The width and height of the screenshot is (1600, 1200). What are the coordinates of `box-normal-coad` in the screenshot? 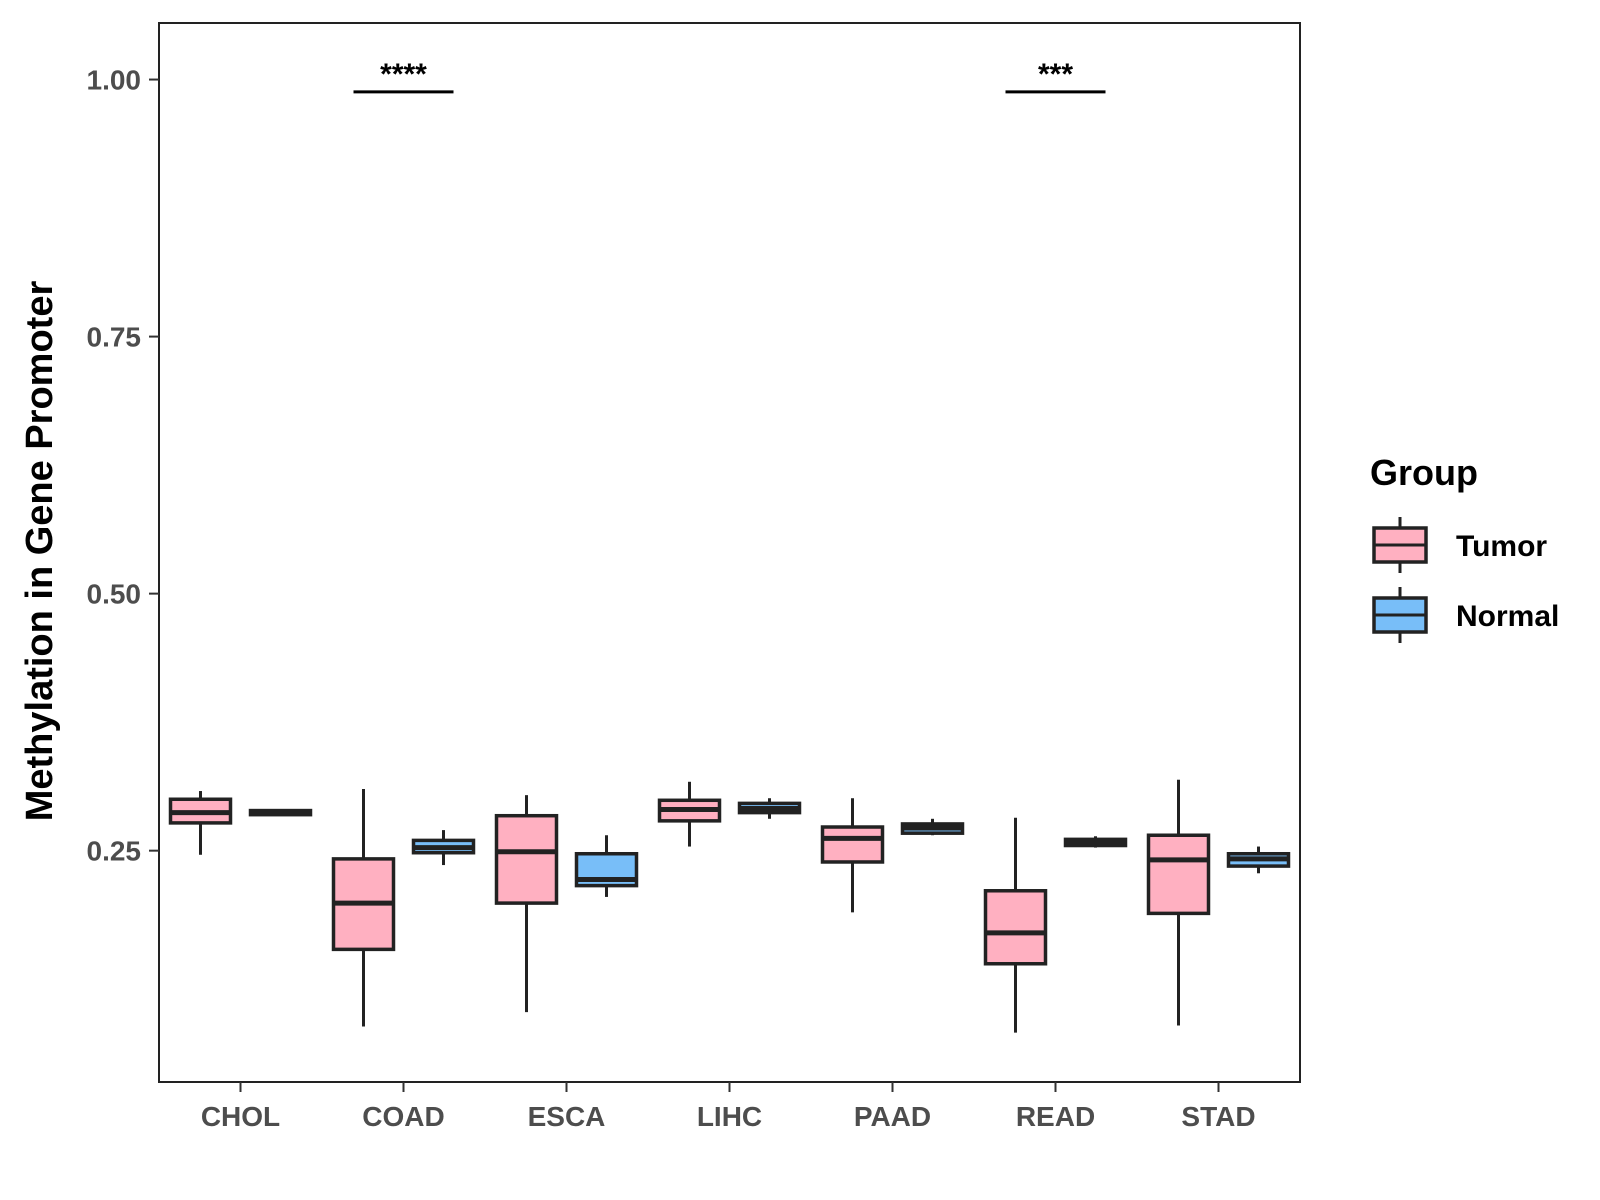 It's located at (443, 848).